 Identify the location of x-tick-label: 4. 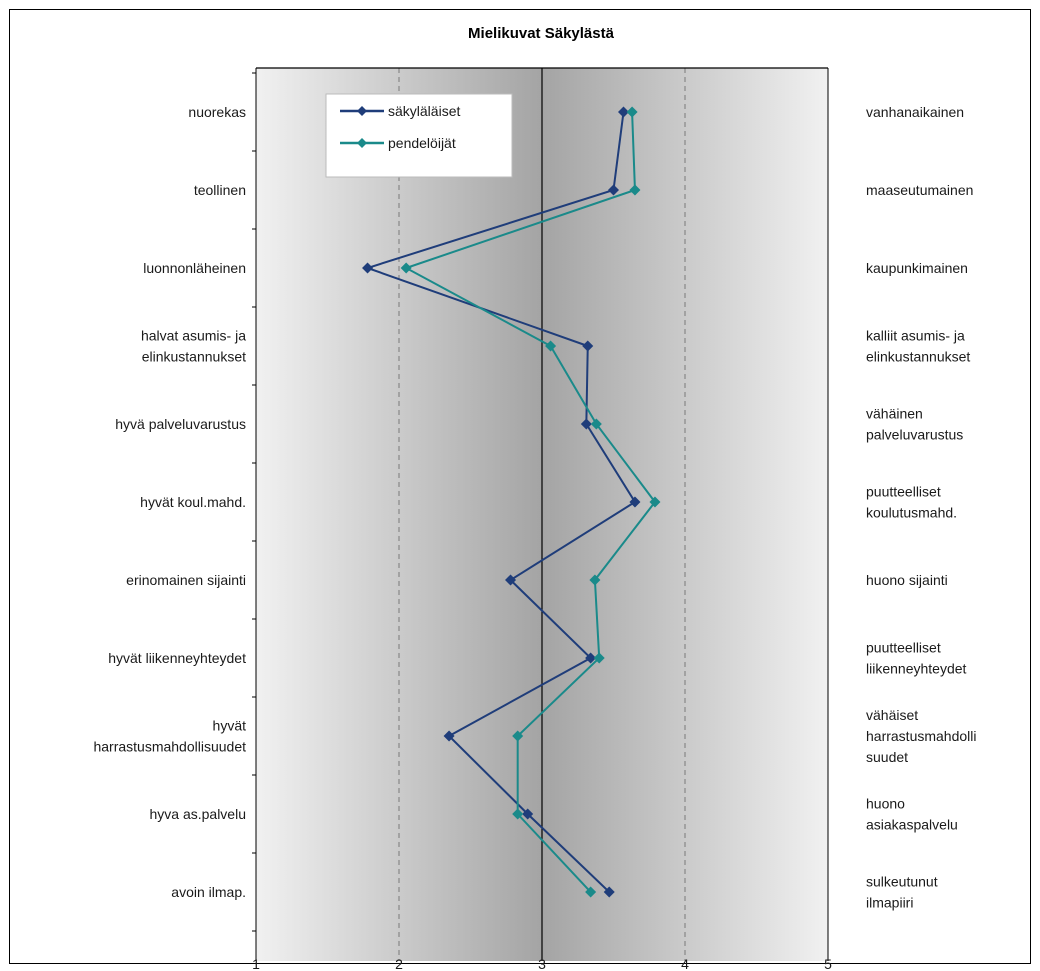
(685, 963).